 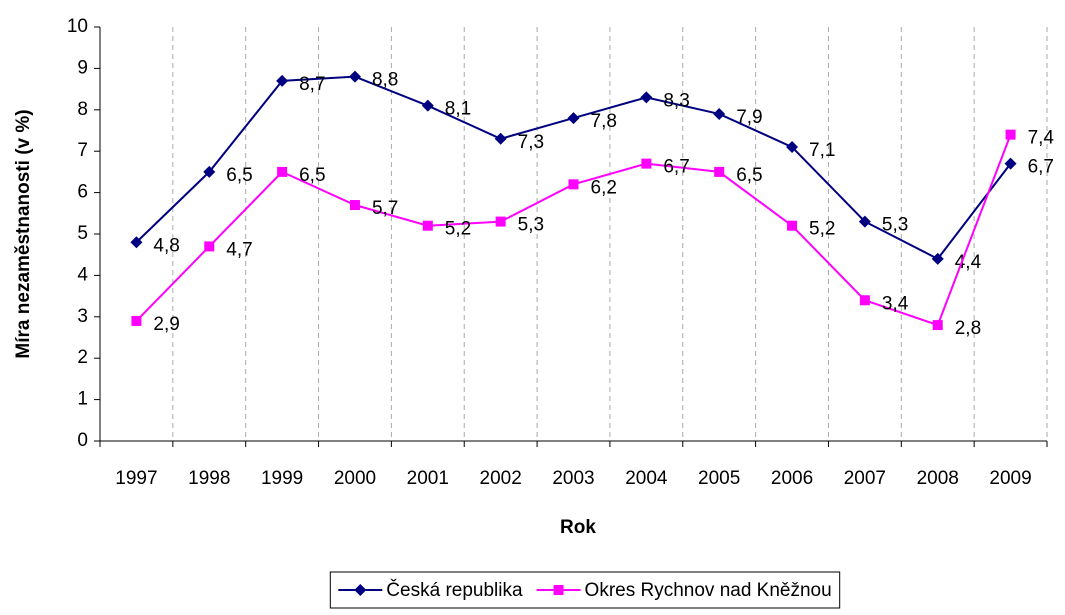 I want to click on y-tick-label: 7, so click(x=82, y=150).